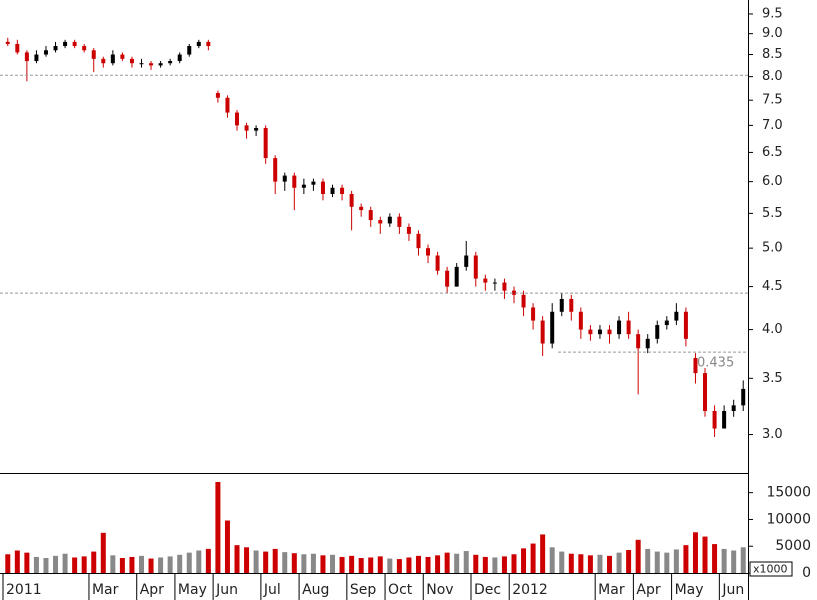 The height and width of the screenshot is (600, 817). Describe the element at coordinates (793, 546) in the screenshot. I see `y-tick-label: 5000` at that location.